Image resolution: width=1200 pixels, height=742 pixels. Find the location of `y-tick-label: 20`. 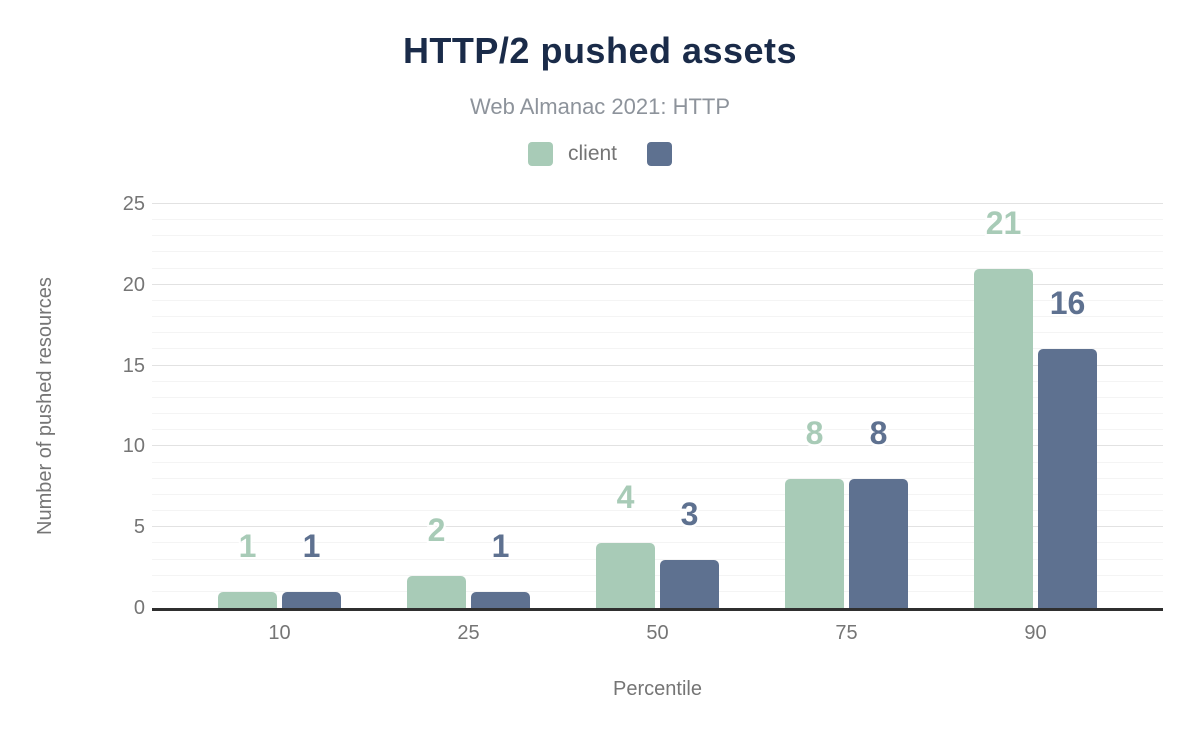

y-tick-label: 20 is located at coordinates (133, 284).